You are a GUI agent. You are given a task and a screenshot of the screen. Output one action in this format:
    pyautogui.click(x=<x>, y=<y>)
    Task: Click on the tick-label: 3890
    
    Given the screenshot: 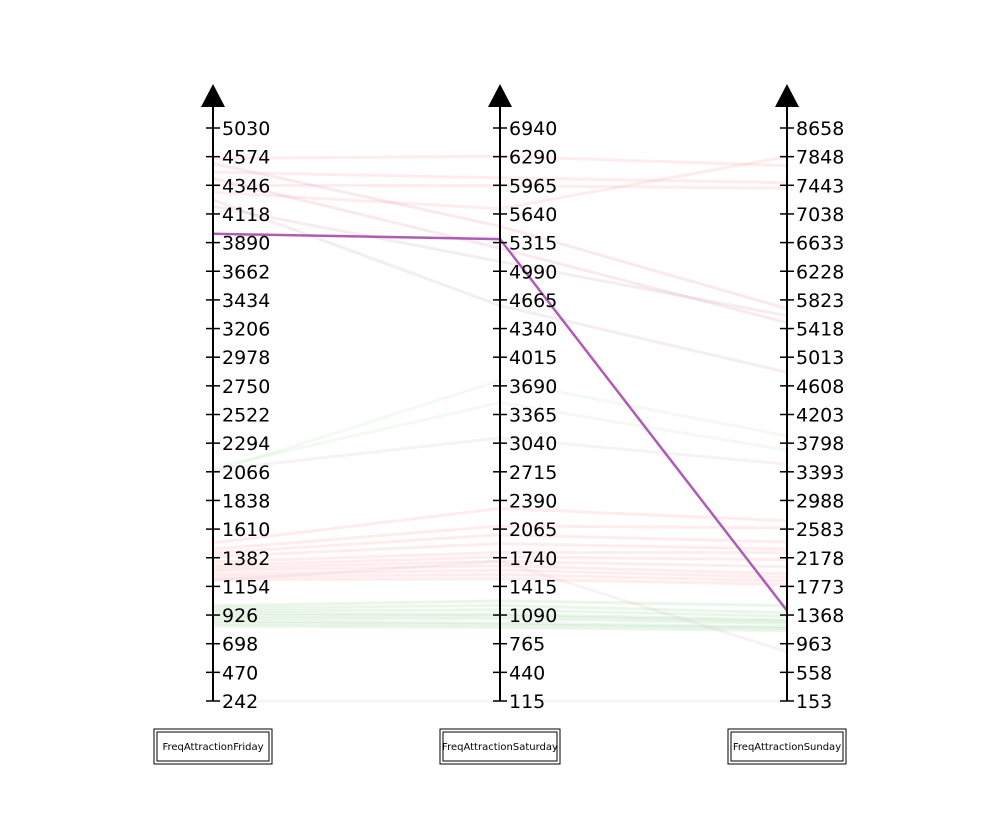 What is the action you would take?
    pyautogui.click(x=246, y=244)
    